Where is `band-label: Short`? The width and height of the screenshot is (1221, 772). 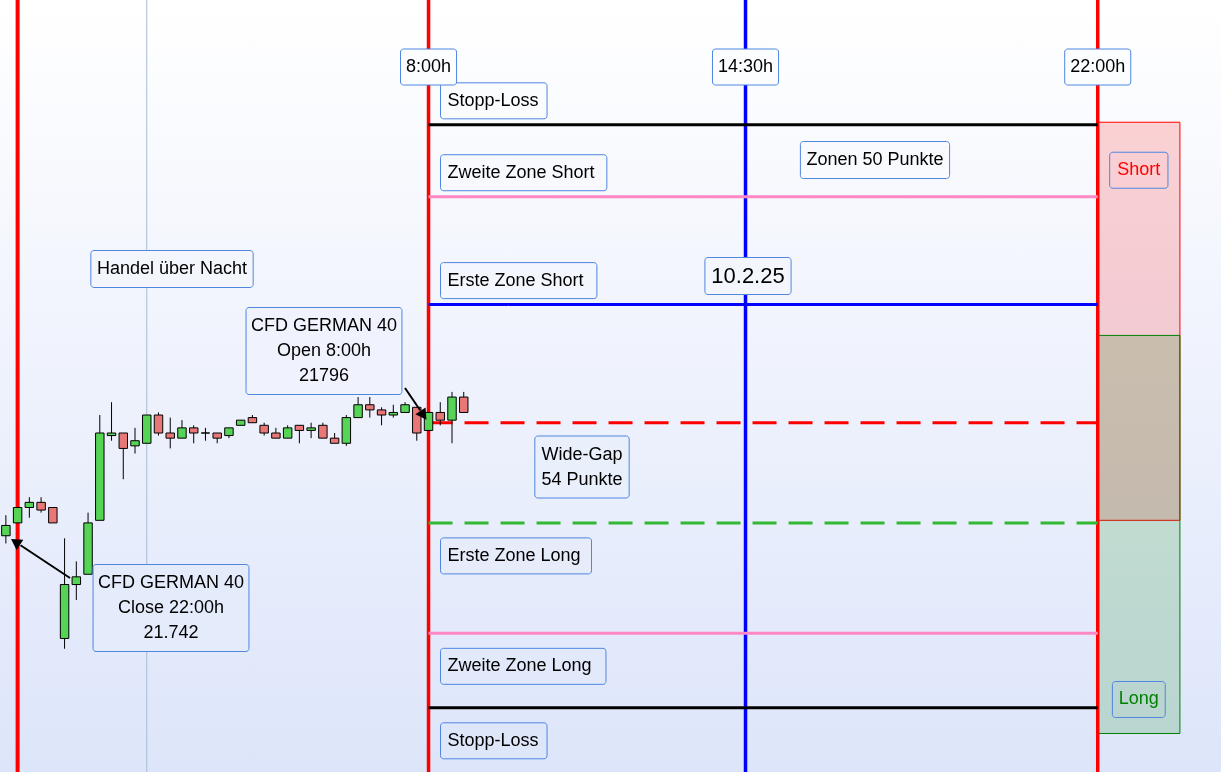
band-label: Short is located at coordinates (1139, 169).